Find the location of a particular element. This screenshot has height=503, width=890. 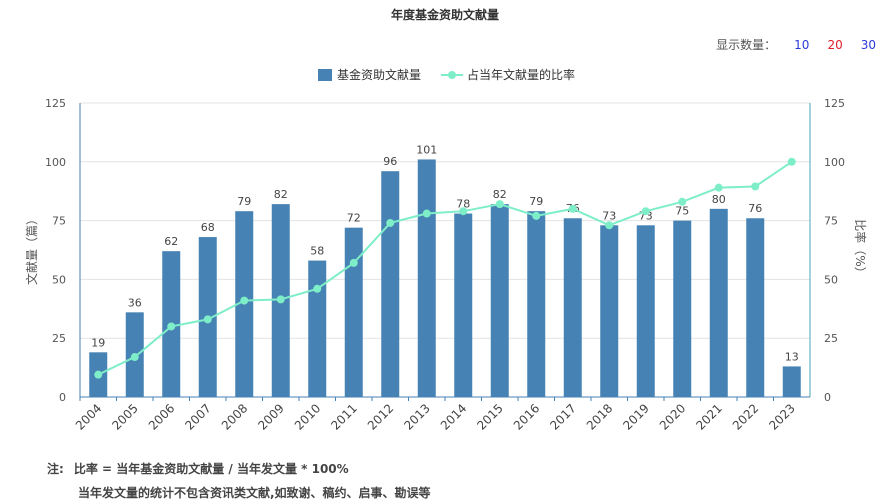

note-line-2: 当年发文量的统计不包含资讯类文献,如致谢、稿约、启事、勘误等 is located at coordinates (254, 493).